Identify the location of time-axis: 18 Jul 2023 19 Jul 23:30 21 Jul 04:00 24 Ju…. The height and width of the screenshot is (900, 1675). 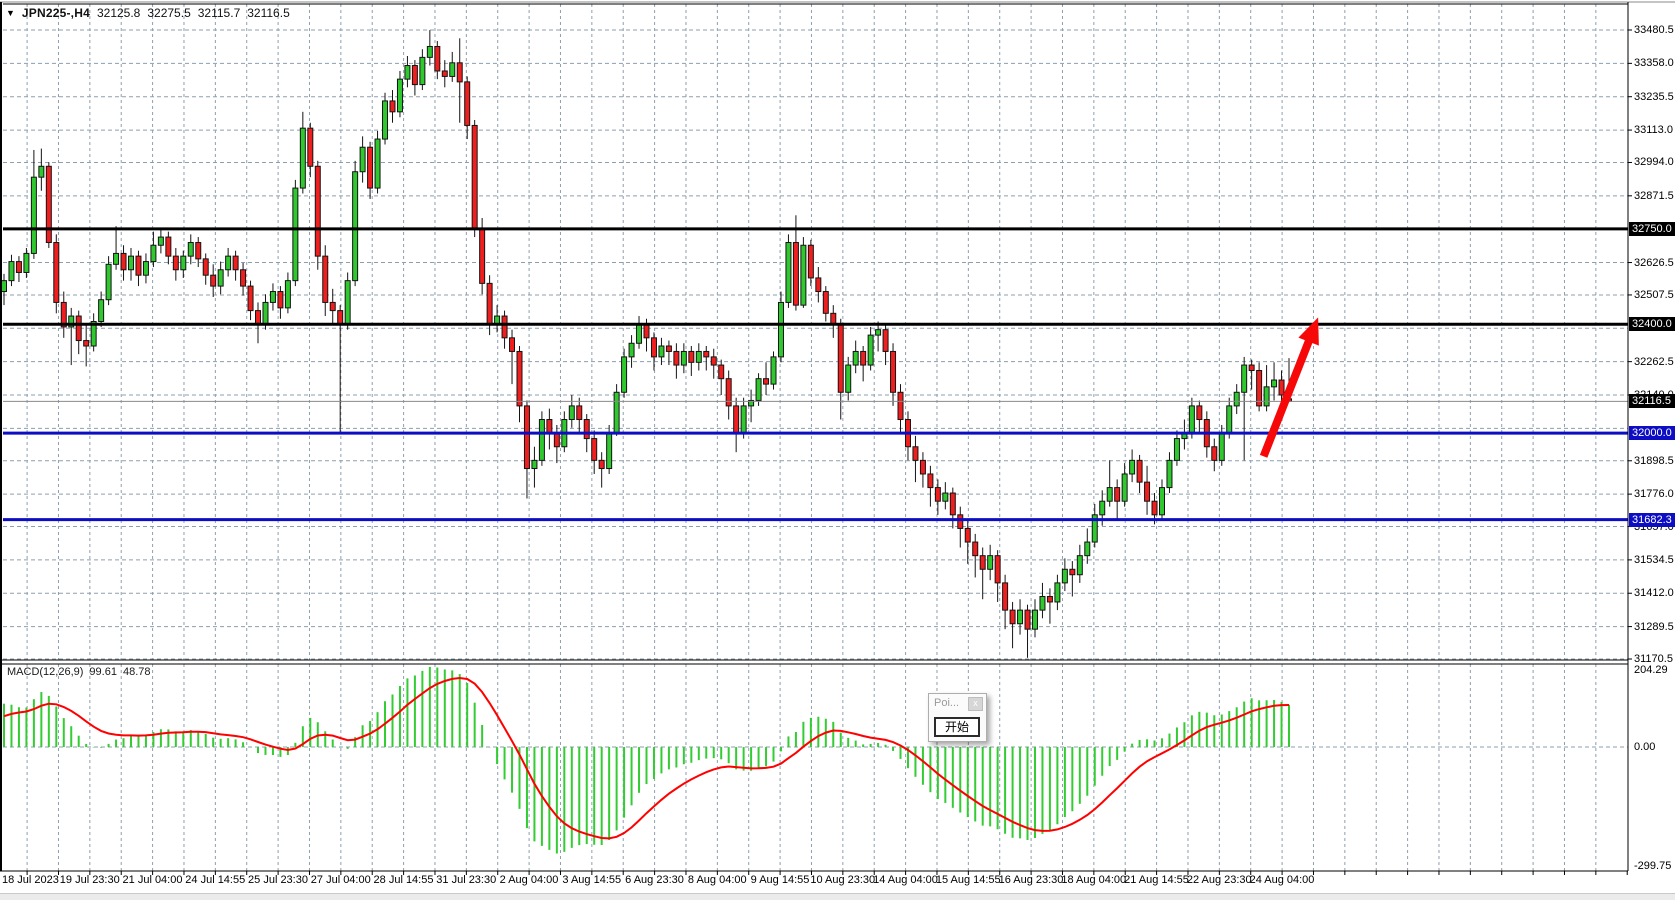
(814, 882).